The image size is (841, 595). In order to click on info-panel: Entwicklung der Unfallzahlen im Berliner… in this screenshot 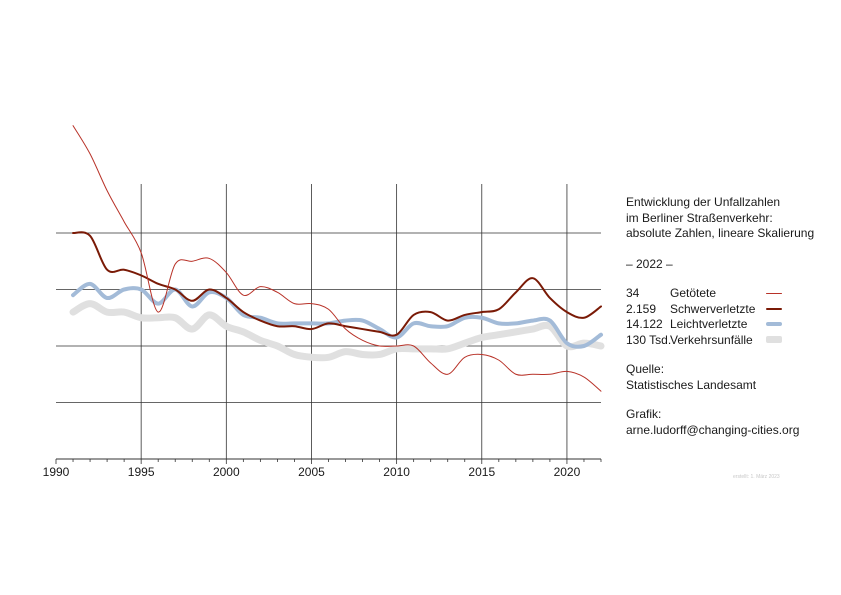, I will do `click(731, 316)`.